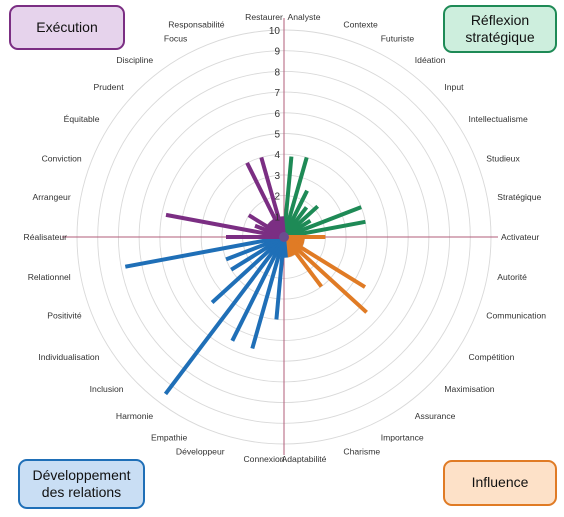 This screenshot has height=517, width=564. I want to click on category-label: Autorité, so click(512, 277).